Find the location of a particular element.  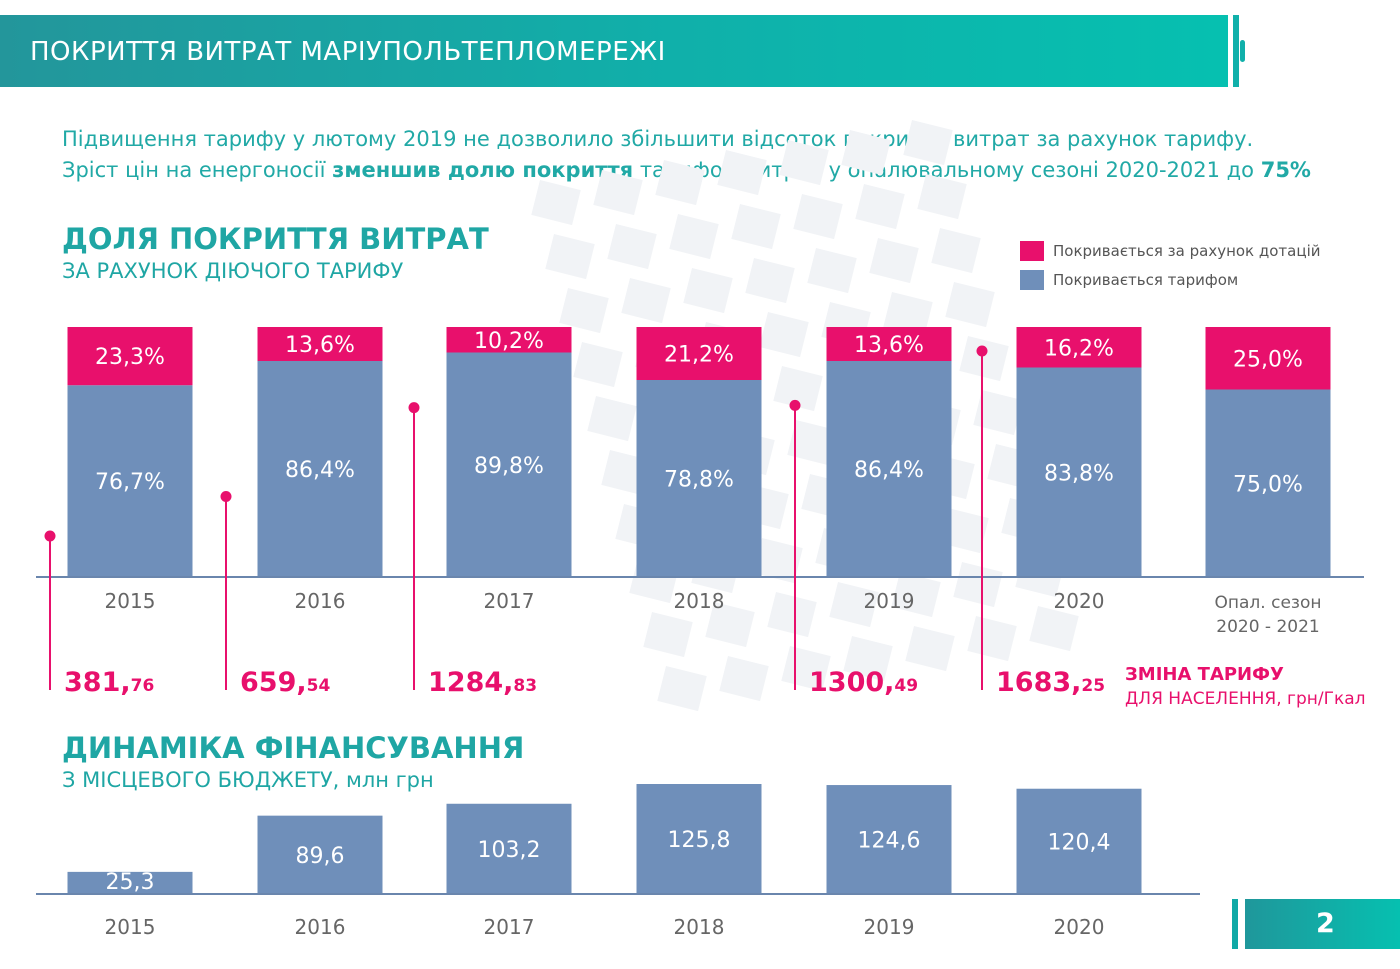

funding-title: ДИНАМІКА ФІНАНСУВАННЯ is located at coordinates (293, 748).